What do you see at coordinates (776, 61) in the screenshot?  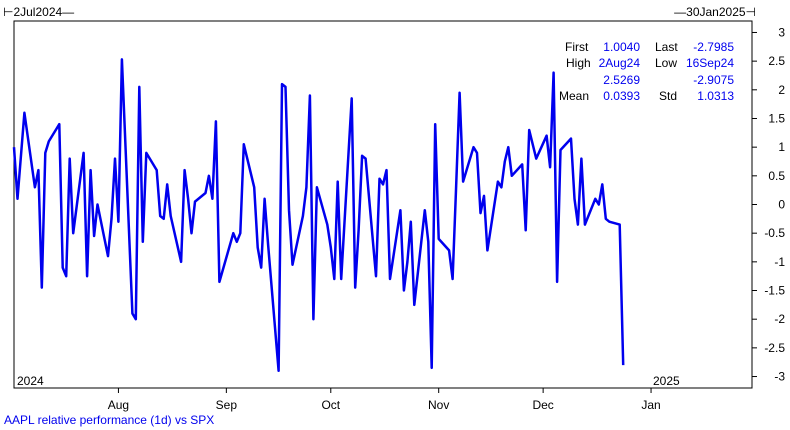 I see `y-tick-label: 2.5` at bounding box center [776, 61].